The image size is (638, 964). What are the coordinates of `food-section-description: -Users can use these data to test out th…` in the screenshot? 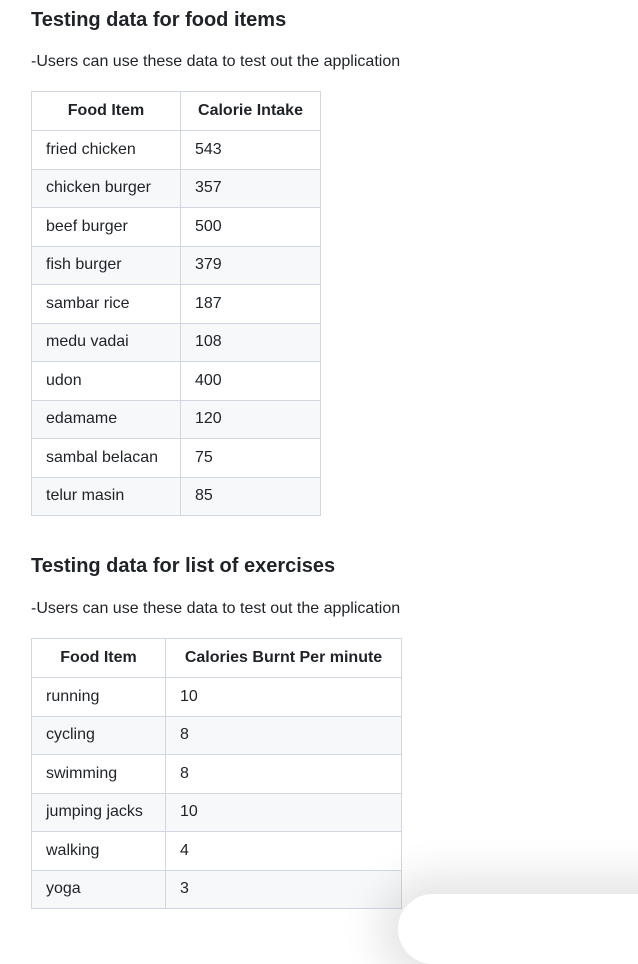 It's located at (216, 61).